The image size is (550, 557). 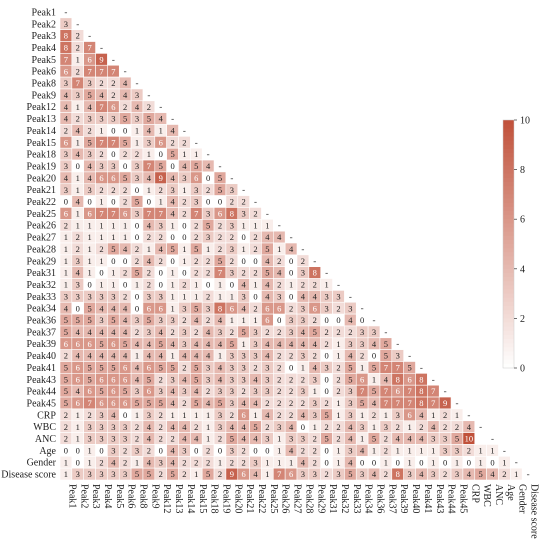 I want to click on y-tick-label: Peak26, so click(x=41, y=226).